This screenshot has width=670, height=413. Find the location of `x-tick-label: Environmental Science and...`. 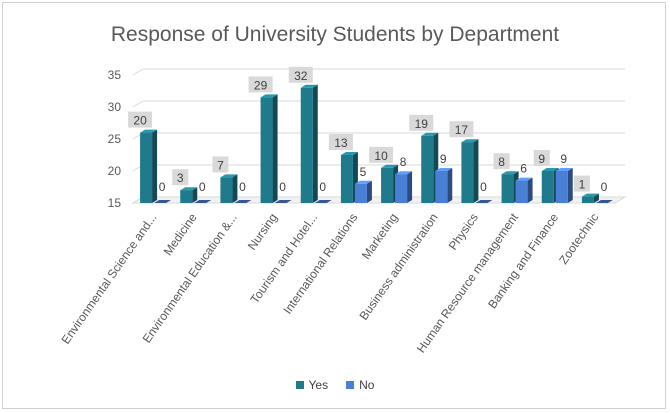

x-tick-label: Environmental Science and... is located at coordinates (109, 279).